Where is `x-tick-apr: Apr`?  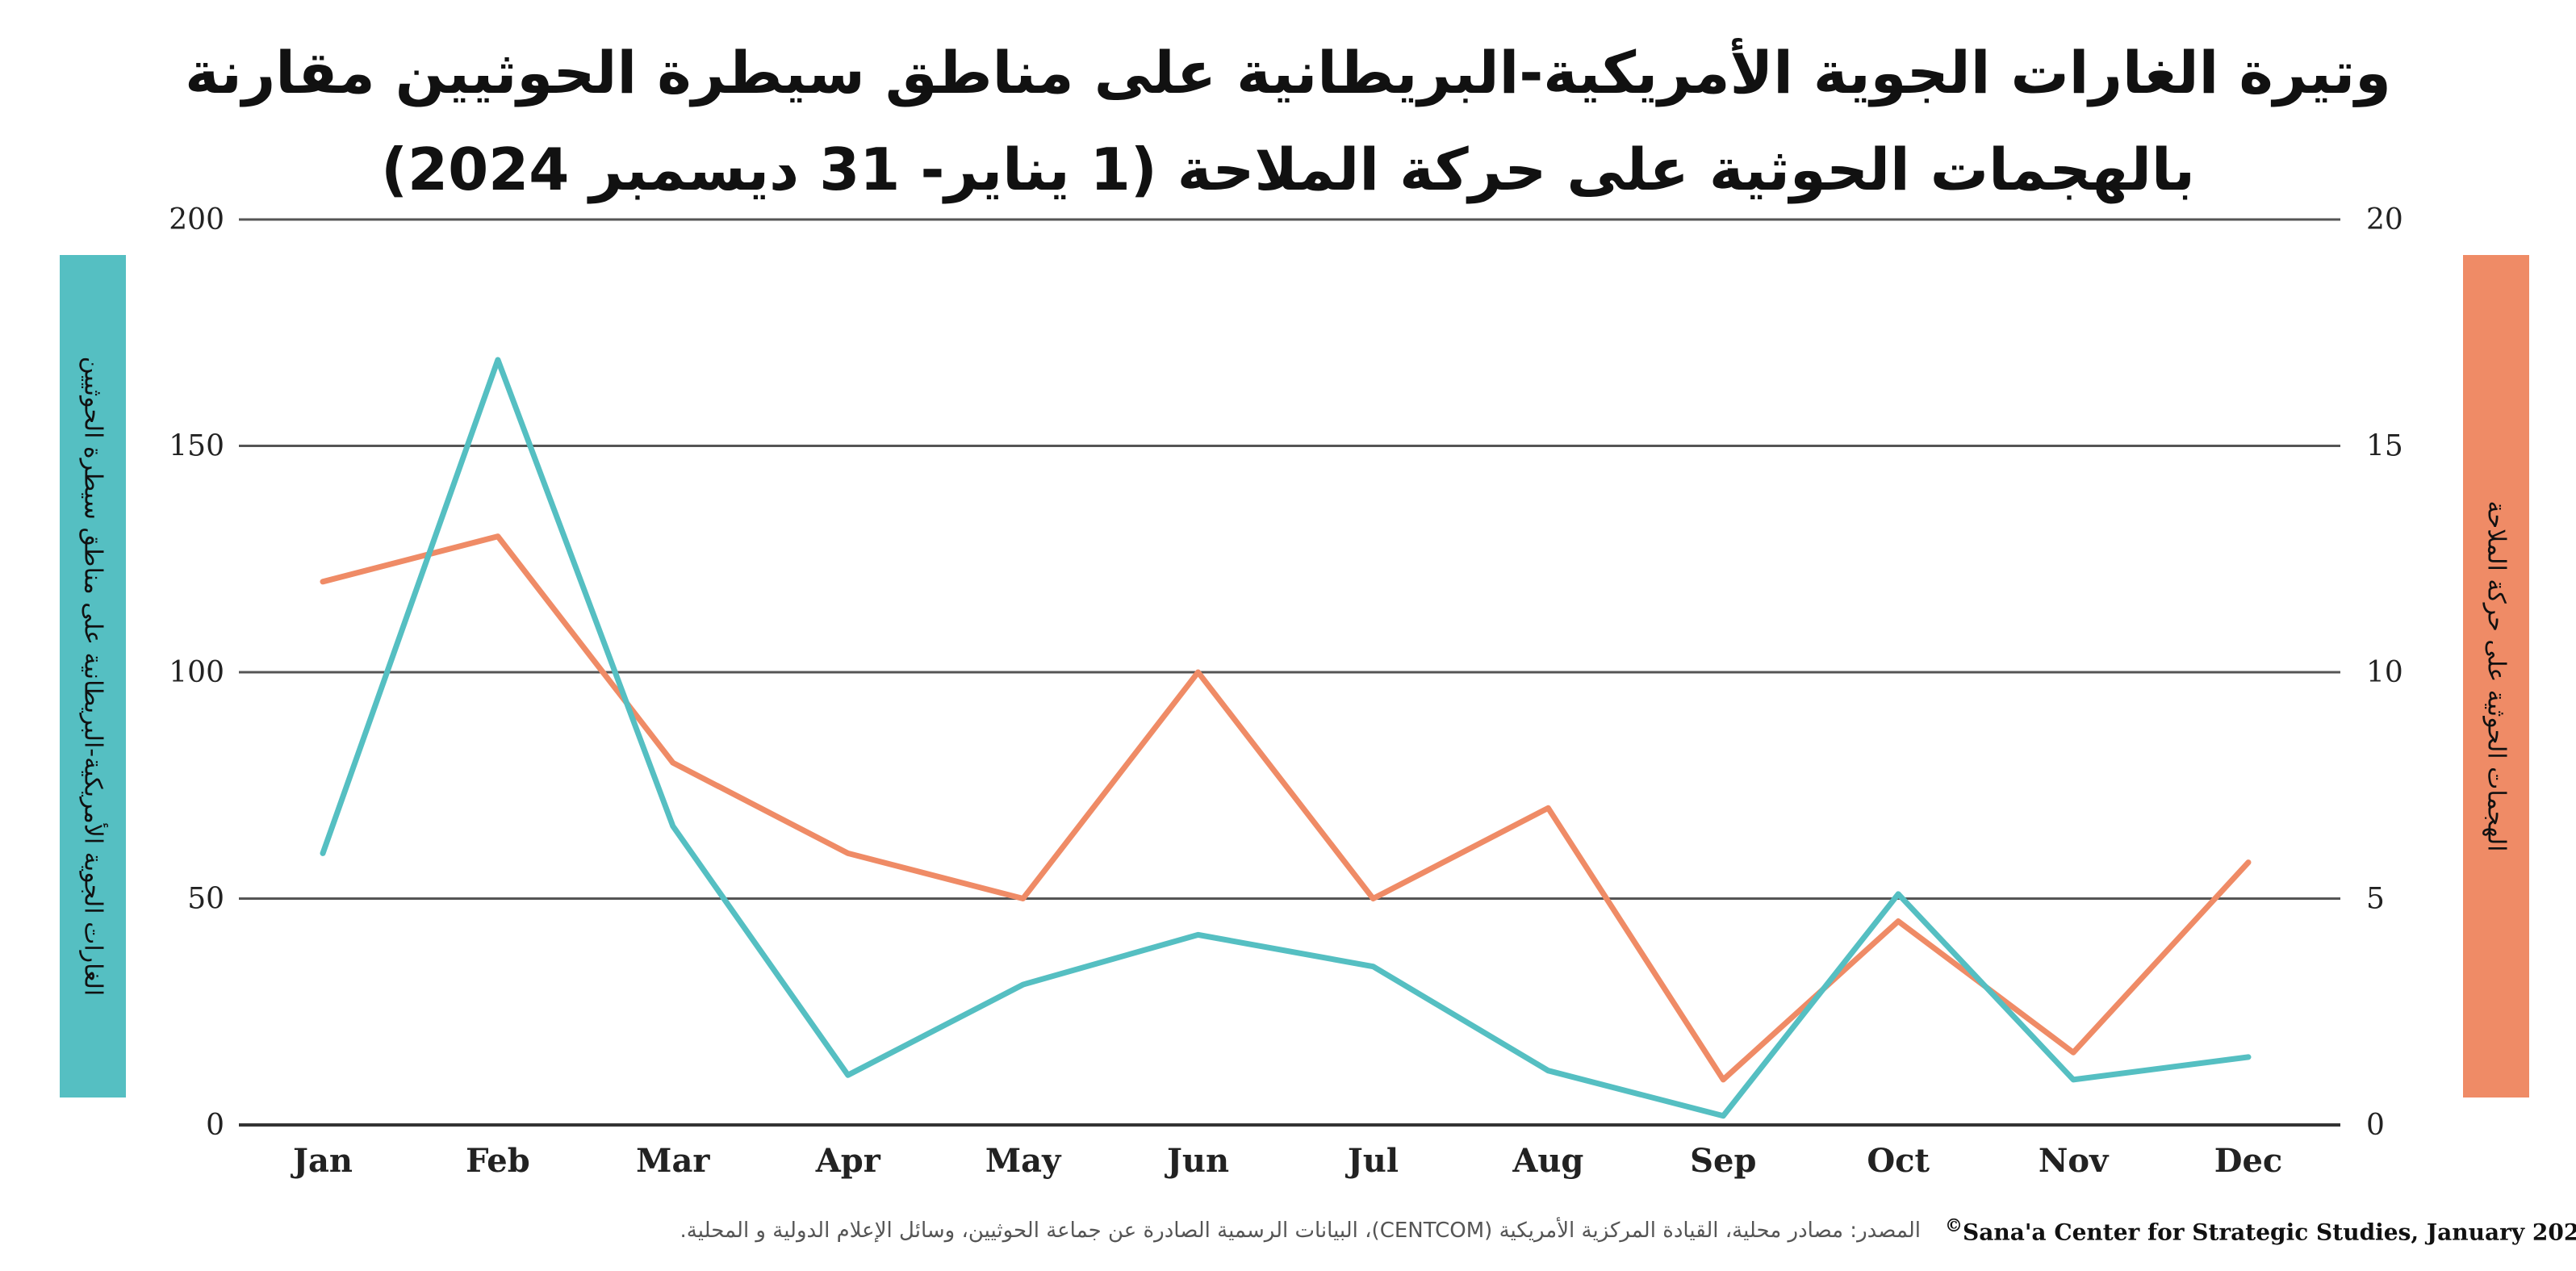
x-tick-apr: Apr is located at coordinates (848, 1161).